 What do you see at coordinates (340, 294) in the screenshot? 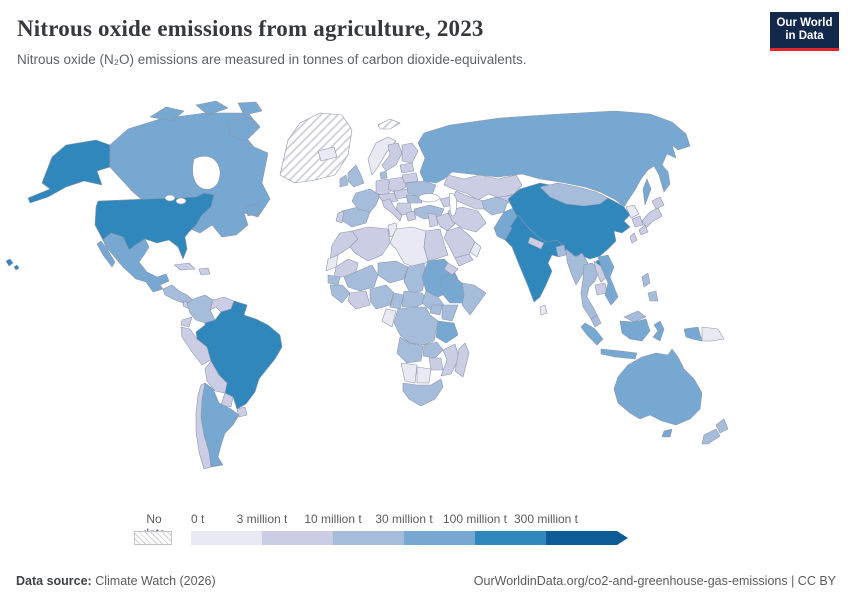
I see `country-guinea` at bounding box center [340, 294].